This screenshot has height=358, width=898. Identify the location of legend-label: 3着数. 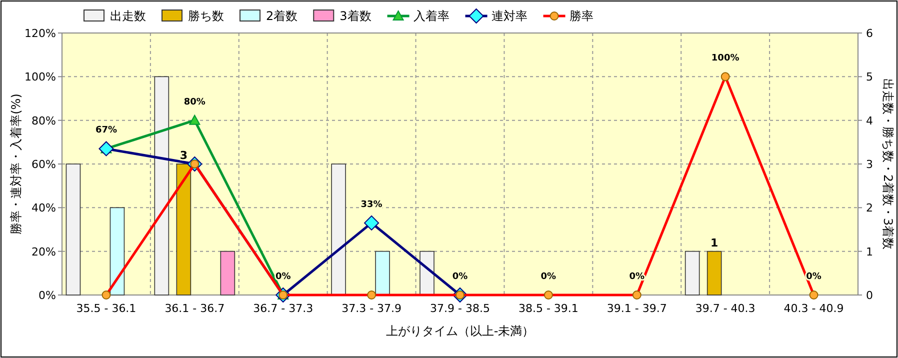
(356, 16).